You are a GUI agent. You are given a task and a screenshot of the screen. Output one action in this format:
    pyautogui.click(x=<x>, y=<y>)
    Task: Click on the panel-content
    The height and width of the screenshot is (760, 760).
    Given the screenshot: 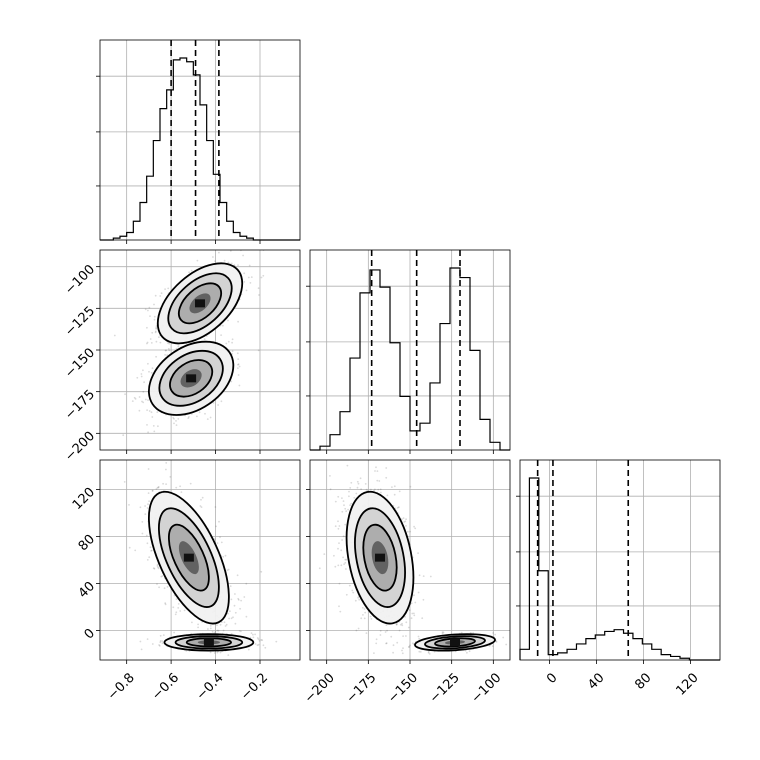 What is the action you would take?
    pyautogui.click(x=200, y=569)
    